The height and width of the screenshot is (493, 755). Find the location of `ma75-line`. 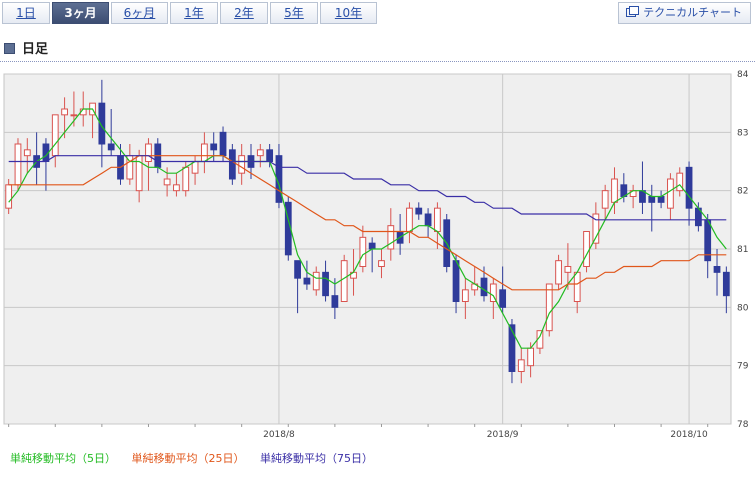

ma75-line is located at coordinates (367, 188).